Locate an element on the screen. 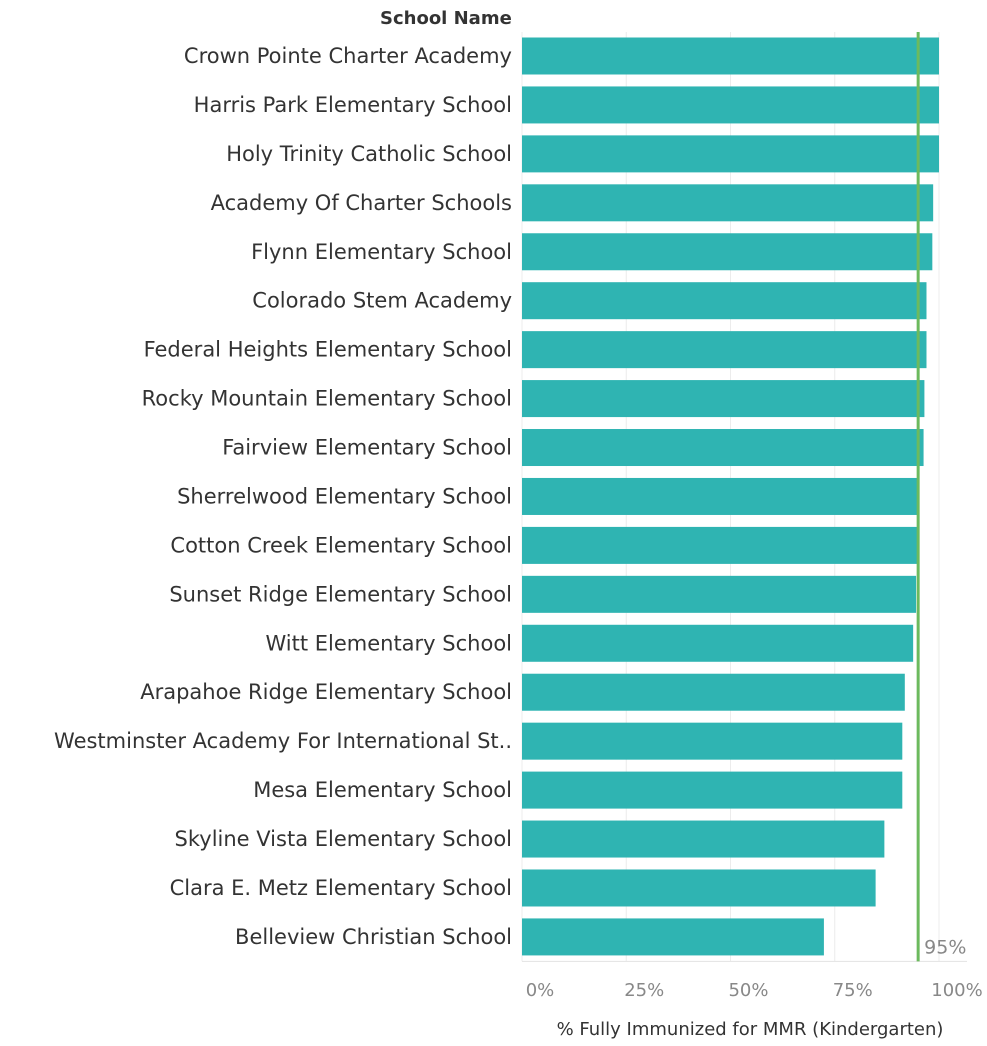 Image resolution: width=987 pixels, height=1046 pixels. category-label-1: Harris Park Elementary School is located at coordinates (353, 105).